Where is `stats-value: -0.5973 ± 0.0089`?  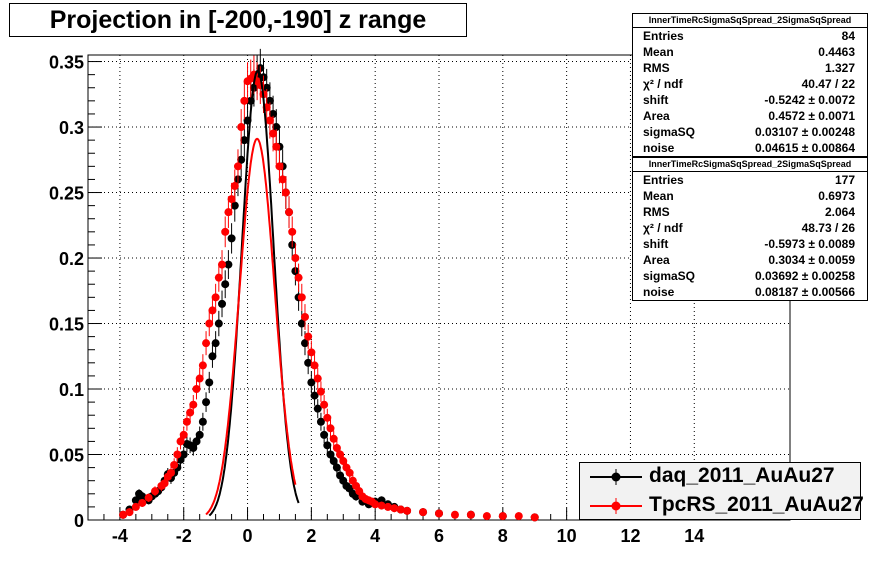 stats-value: -0.5973 ± 0.0089 is located at coordinates (809, 244).